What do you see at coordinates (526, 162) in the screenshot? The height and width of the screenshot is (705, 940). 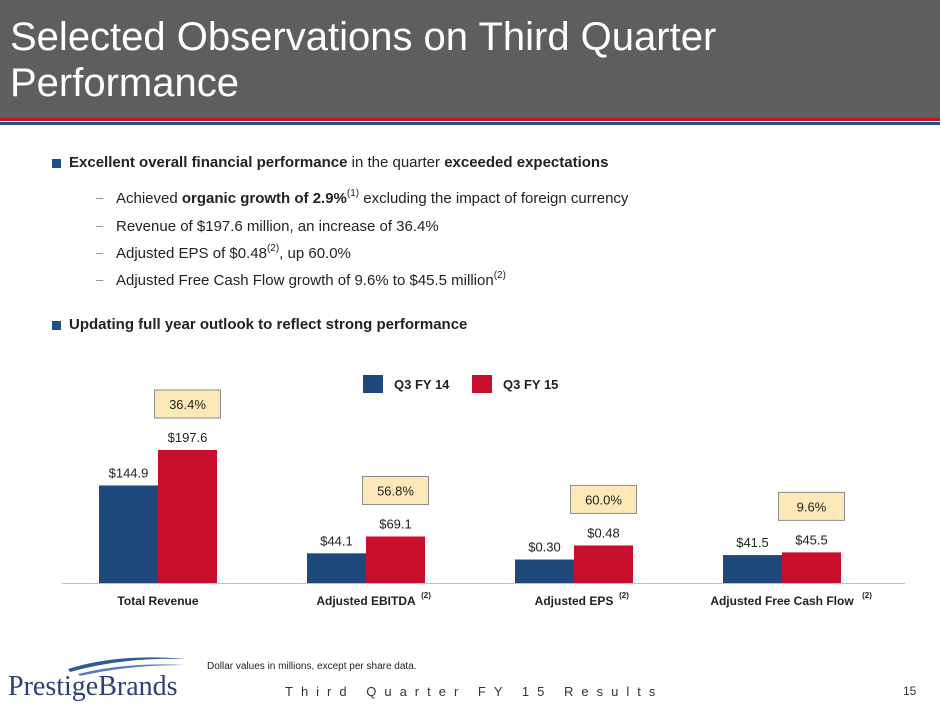 I see `bullet-bold-part: exceeded expectations` at bounding box center [526, 162].